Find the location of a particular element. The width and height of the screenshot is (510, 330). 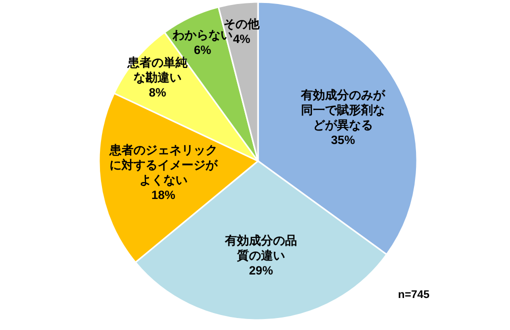

slice-label: 有効成分のみが同一で賦形剤などが異なる is located at coordinates (343, 110).